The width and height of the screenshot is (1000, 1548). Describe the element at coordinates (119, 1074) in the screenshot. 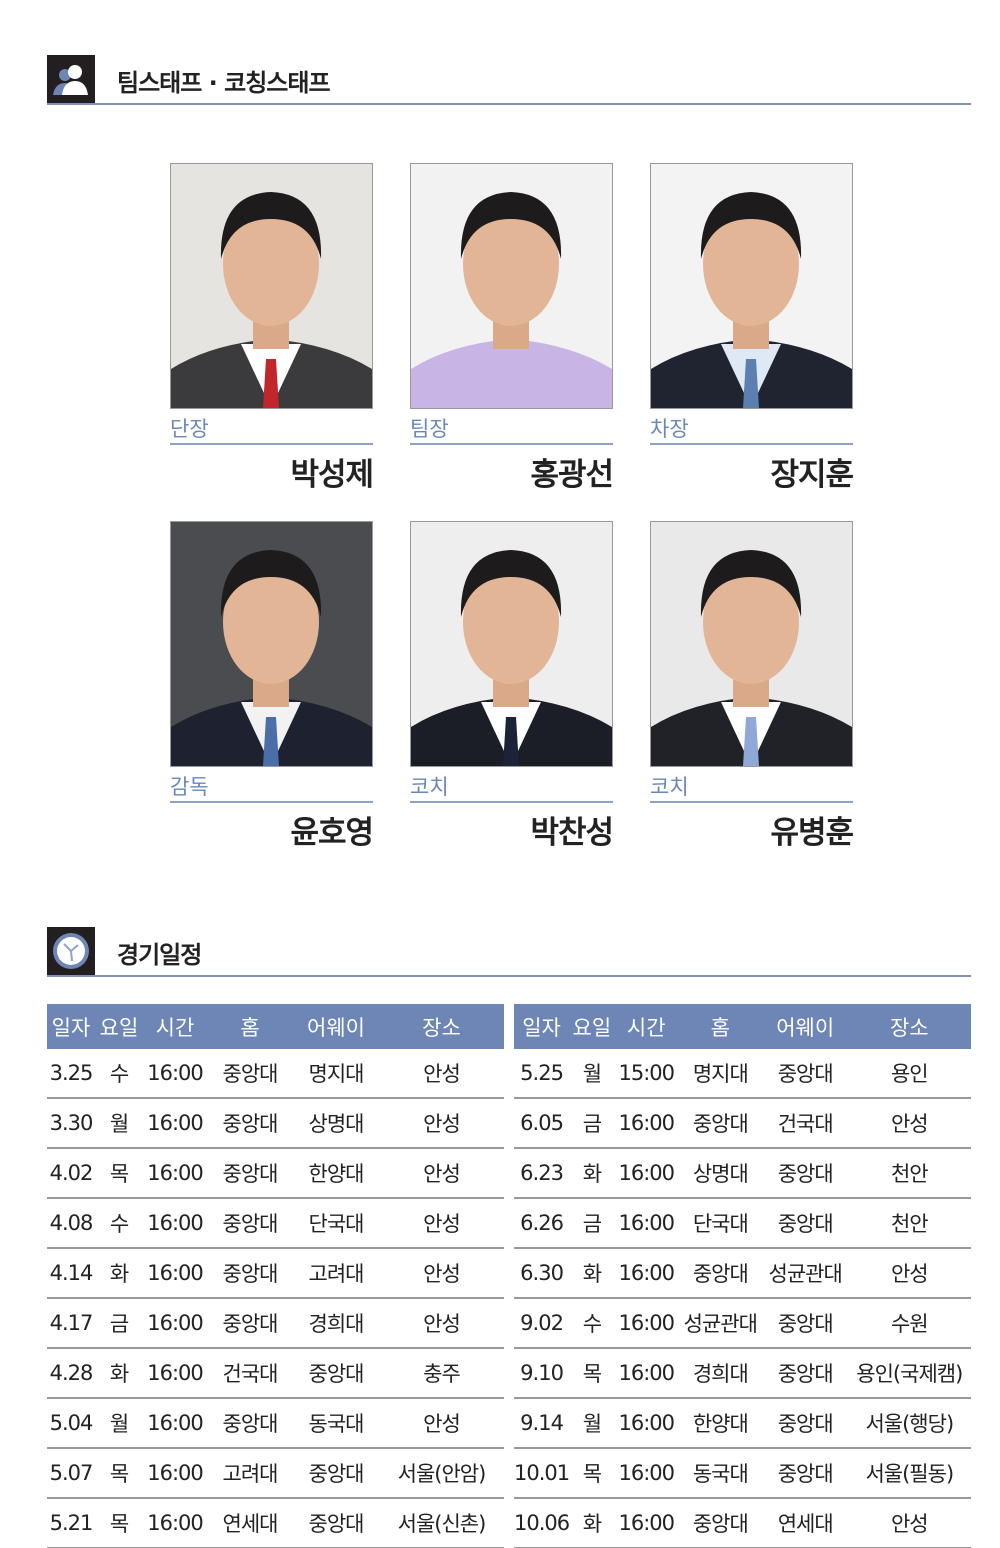

I see `table-cell: 수` at that location.